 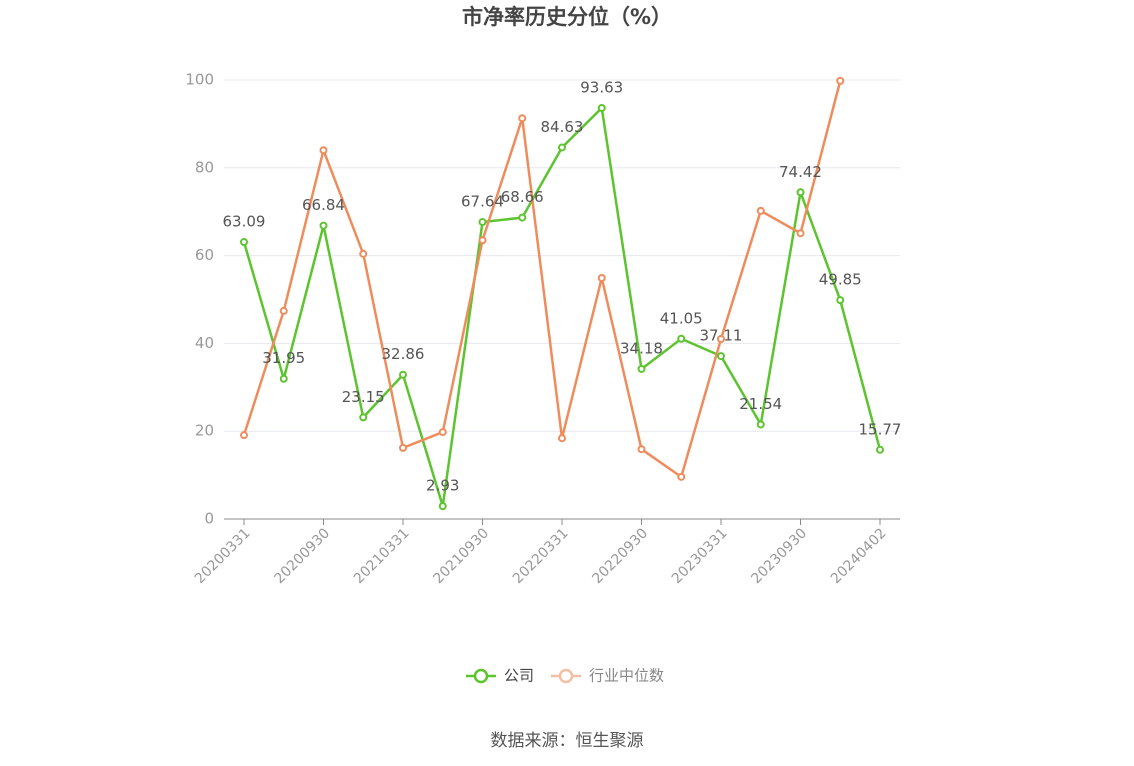 I want to click on y-tick-label: 60, so click(x=204, y=255).